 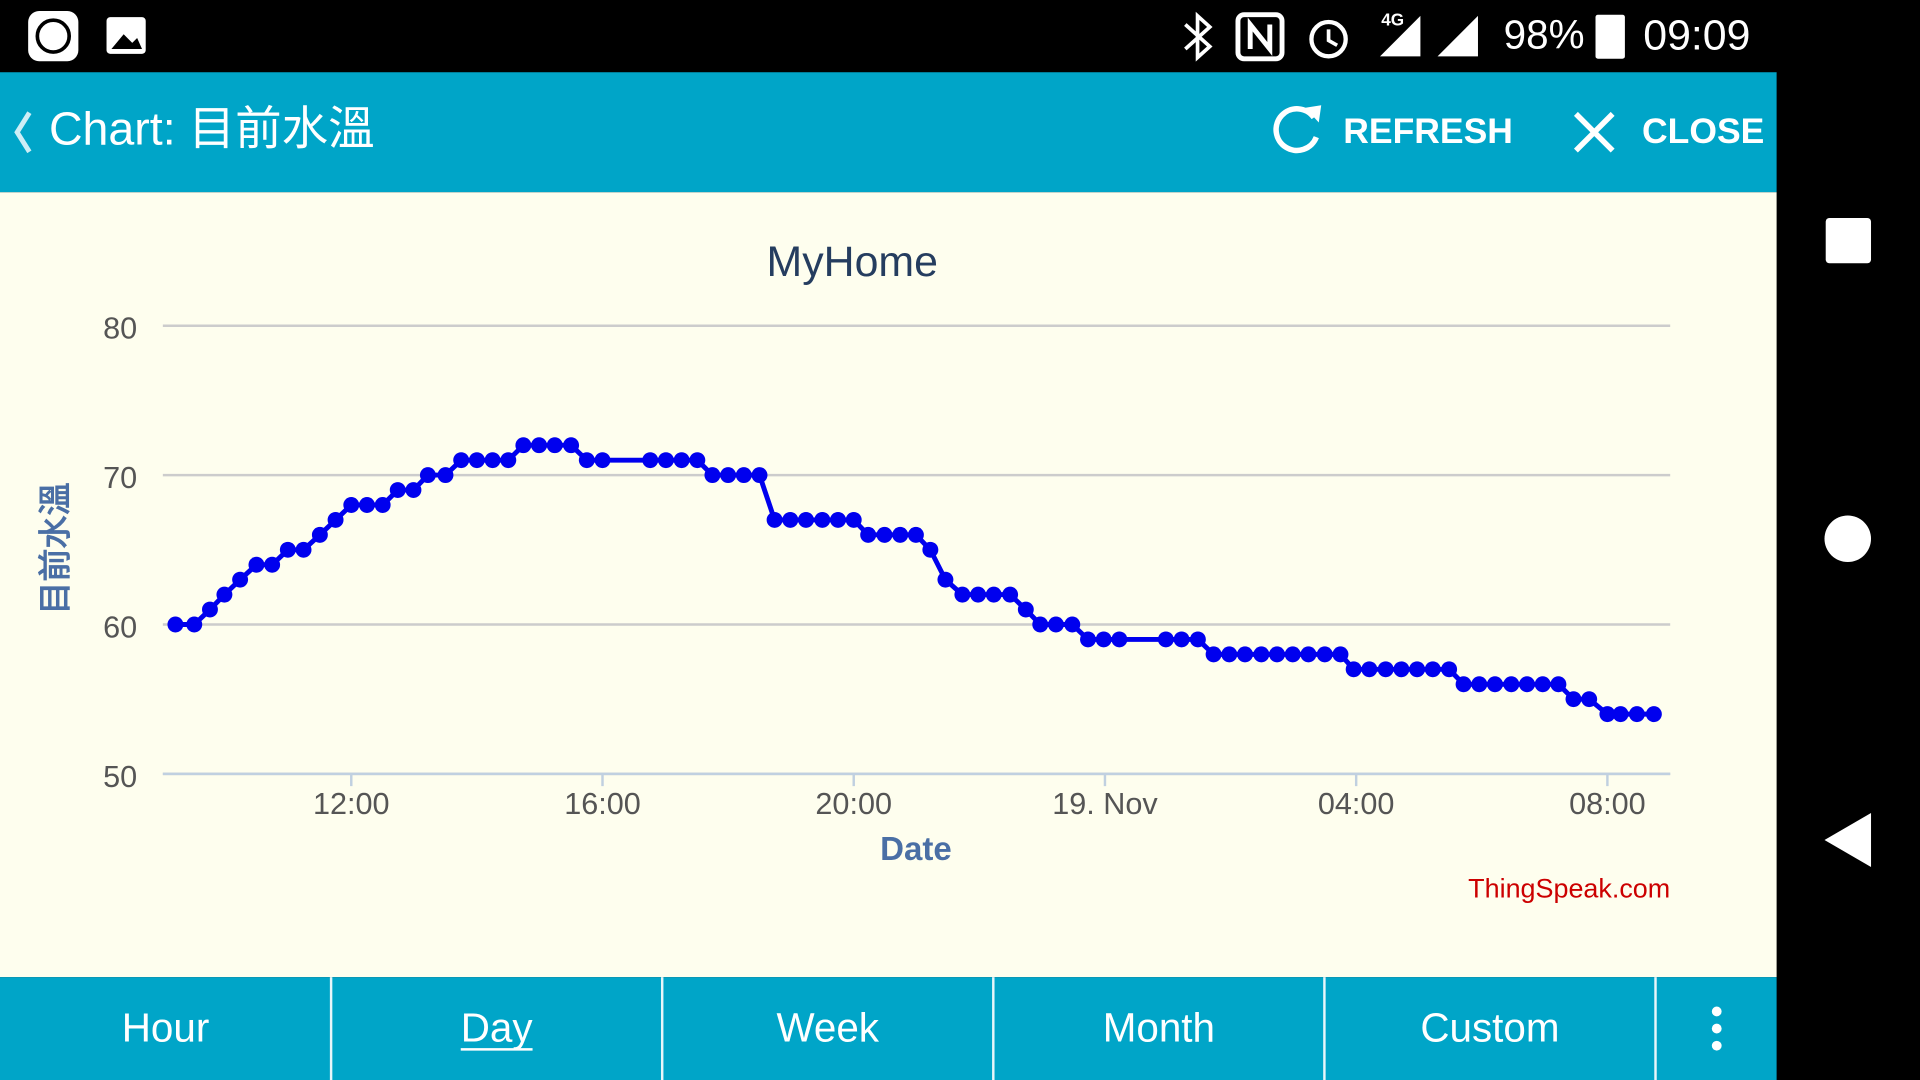 I want to click on close-icon, so click(x=1594, y=132).